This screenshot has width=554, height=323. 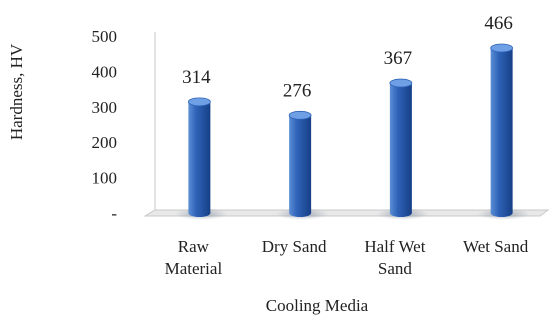 I want to click on x-category-label: Wet Sand, so click(x=496, y=246).